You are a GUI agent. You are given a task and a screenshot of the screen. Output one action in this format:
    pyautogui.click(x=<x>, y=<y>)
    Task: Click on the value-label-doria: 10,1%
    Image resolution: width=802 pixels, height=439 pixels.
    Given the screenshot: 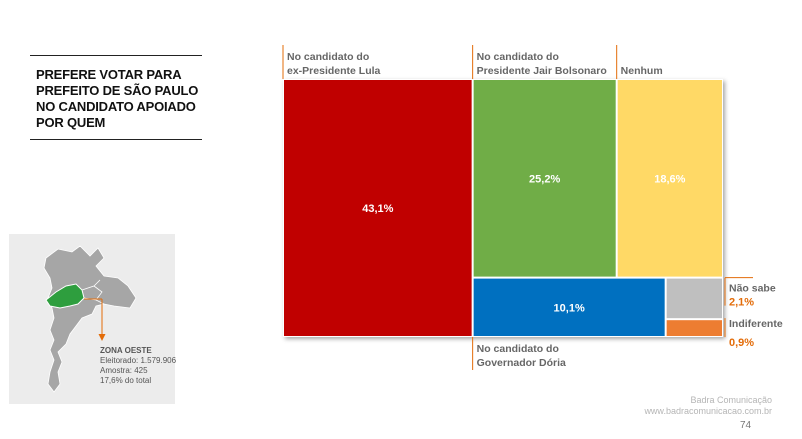 What is the action you would take?
    pyautogui.click(x=569, y=308)
    